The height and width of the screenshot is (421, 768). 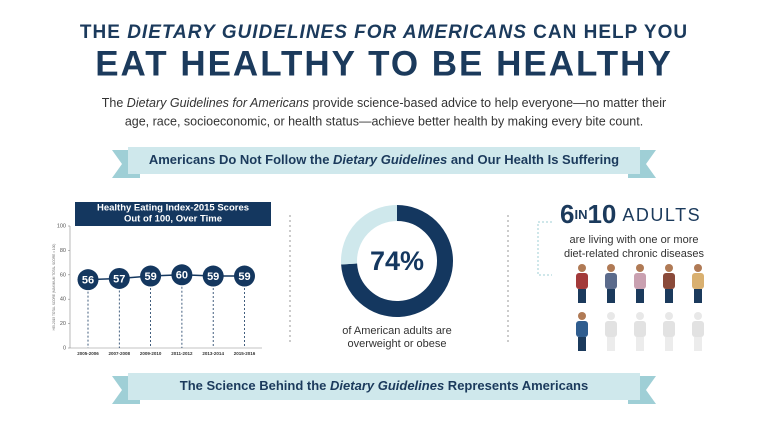 What do you see at coordinates (173, 219) in the screenshot?
I see `chart-title: Out of 100, Over Time` at bounding box center [173, 219].